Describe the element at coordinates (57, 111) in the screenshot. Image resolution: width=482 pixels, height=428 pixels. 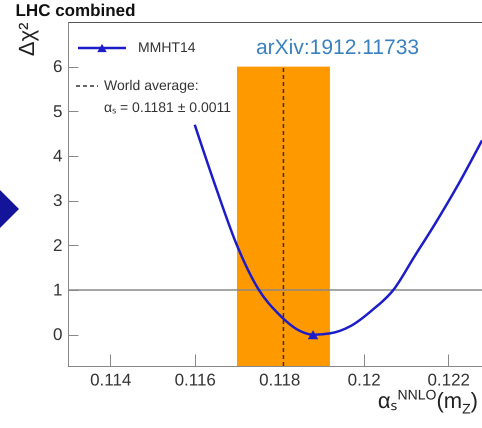
I see `y-tick-label: 5` at that location.